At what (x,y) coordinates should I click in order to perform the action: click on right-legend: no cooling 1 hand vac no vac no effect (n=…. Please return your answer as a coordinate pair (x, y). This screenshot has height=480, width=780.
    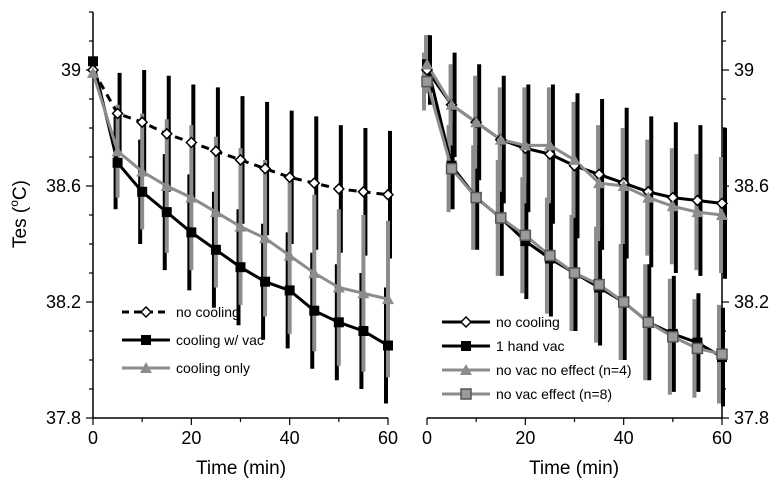
    Looking at the image, I should click on (537, 358).